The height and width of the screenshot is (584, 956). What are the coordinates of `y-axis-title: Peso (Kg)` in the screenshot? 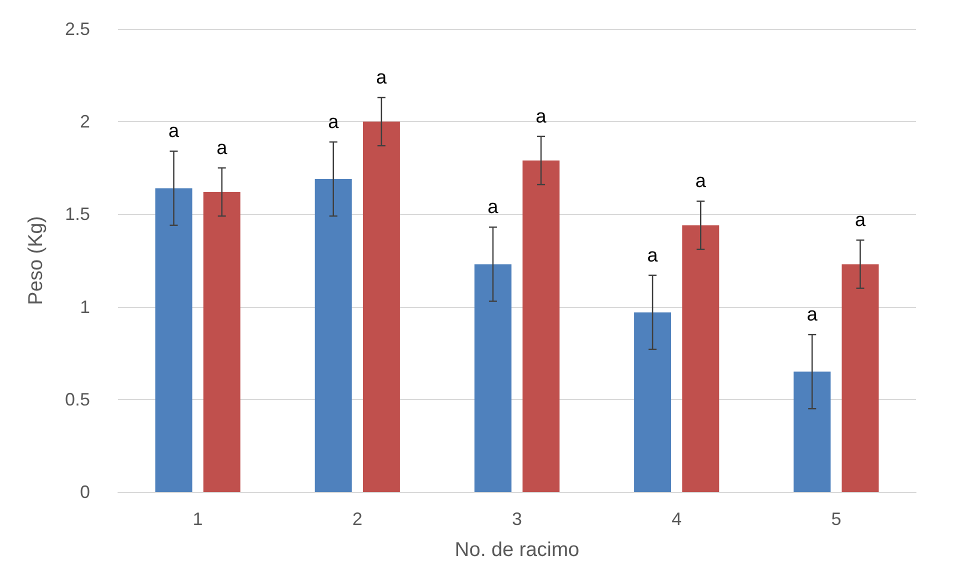 It's located at (36, 260).